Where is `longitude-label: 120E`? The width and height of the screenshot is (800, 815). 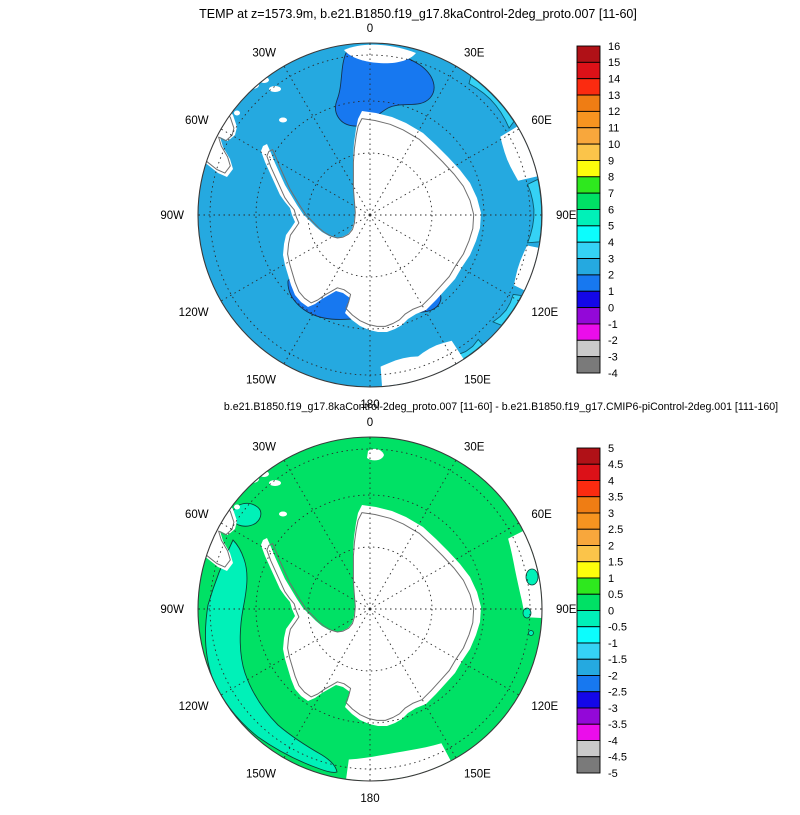
longitude-label: 120E is located at coordinates (544, 313).